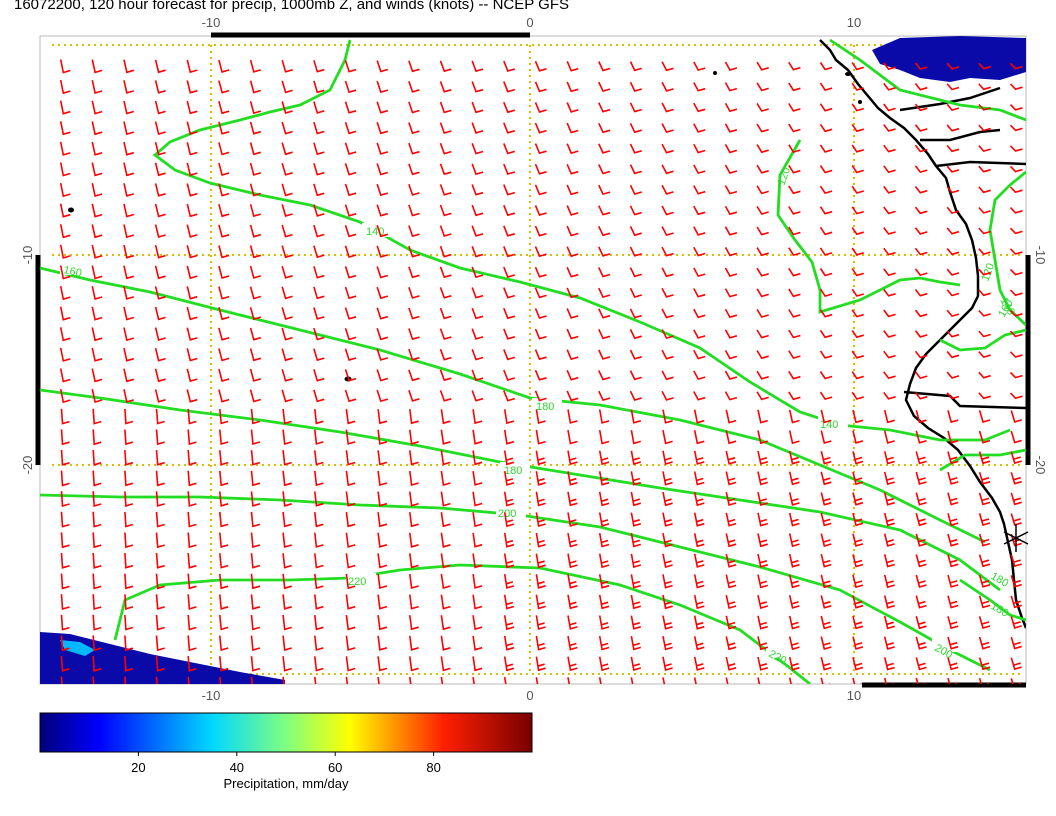  What do you see at coordinates (1040, 465) in the screenshot?
I see `lat-tick-right: -20` at bounding box center [1040, 465].